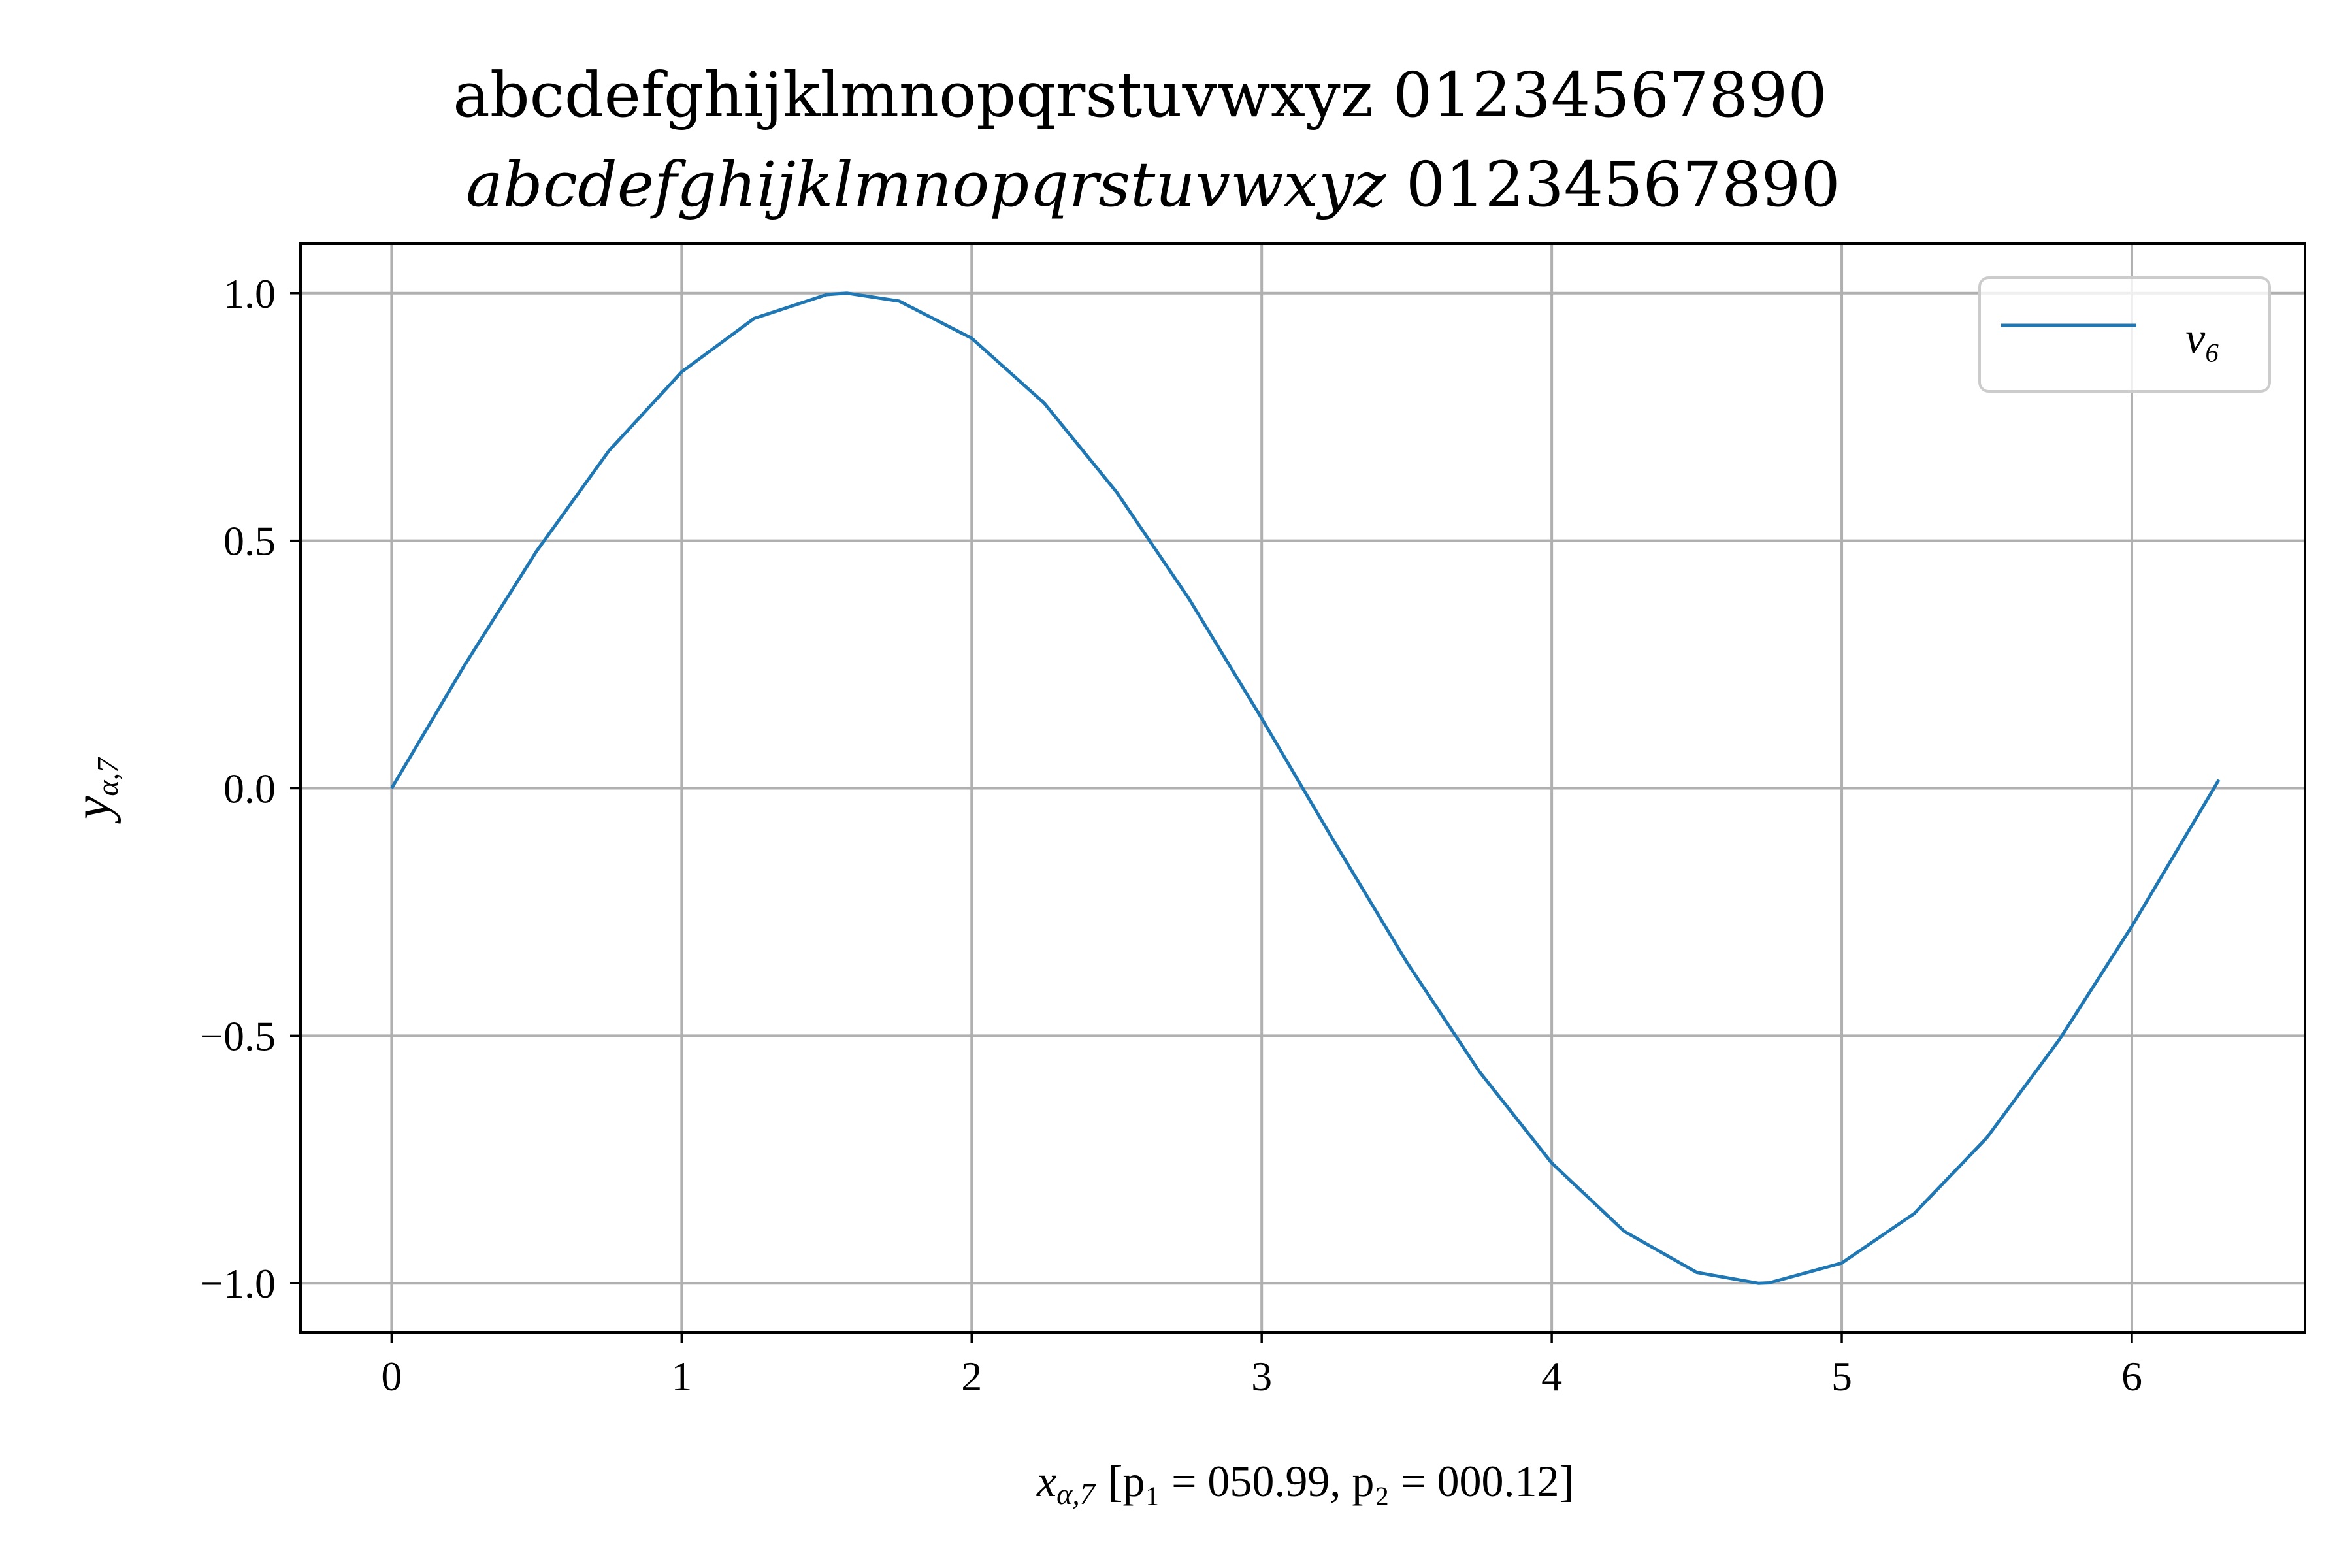 Image resolution: width=2352 pixels, height=1568 pixels. I want to click on x-axis-label-params: [p₁ = 050.99, p₂ = 000.12], so click(1341, 1481).